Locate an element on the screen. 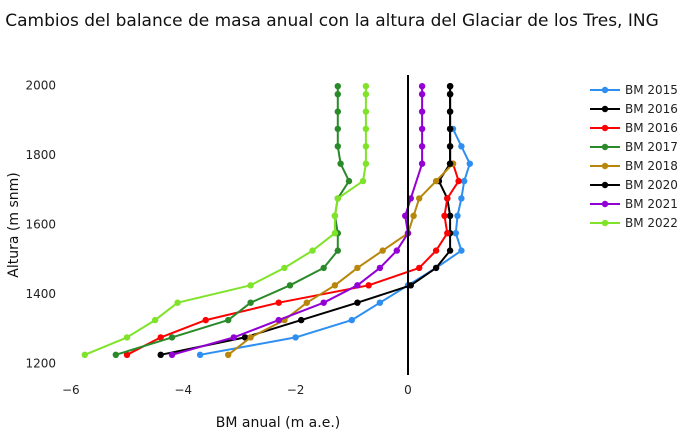 This screenshot has width=695, height=444. x-axis-label: BM anual (m a.e.) is located at coordinates (278, 423).